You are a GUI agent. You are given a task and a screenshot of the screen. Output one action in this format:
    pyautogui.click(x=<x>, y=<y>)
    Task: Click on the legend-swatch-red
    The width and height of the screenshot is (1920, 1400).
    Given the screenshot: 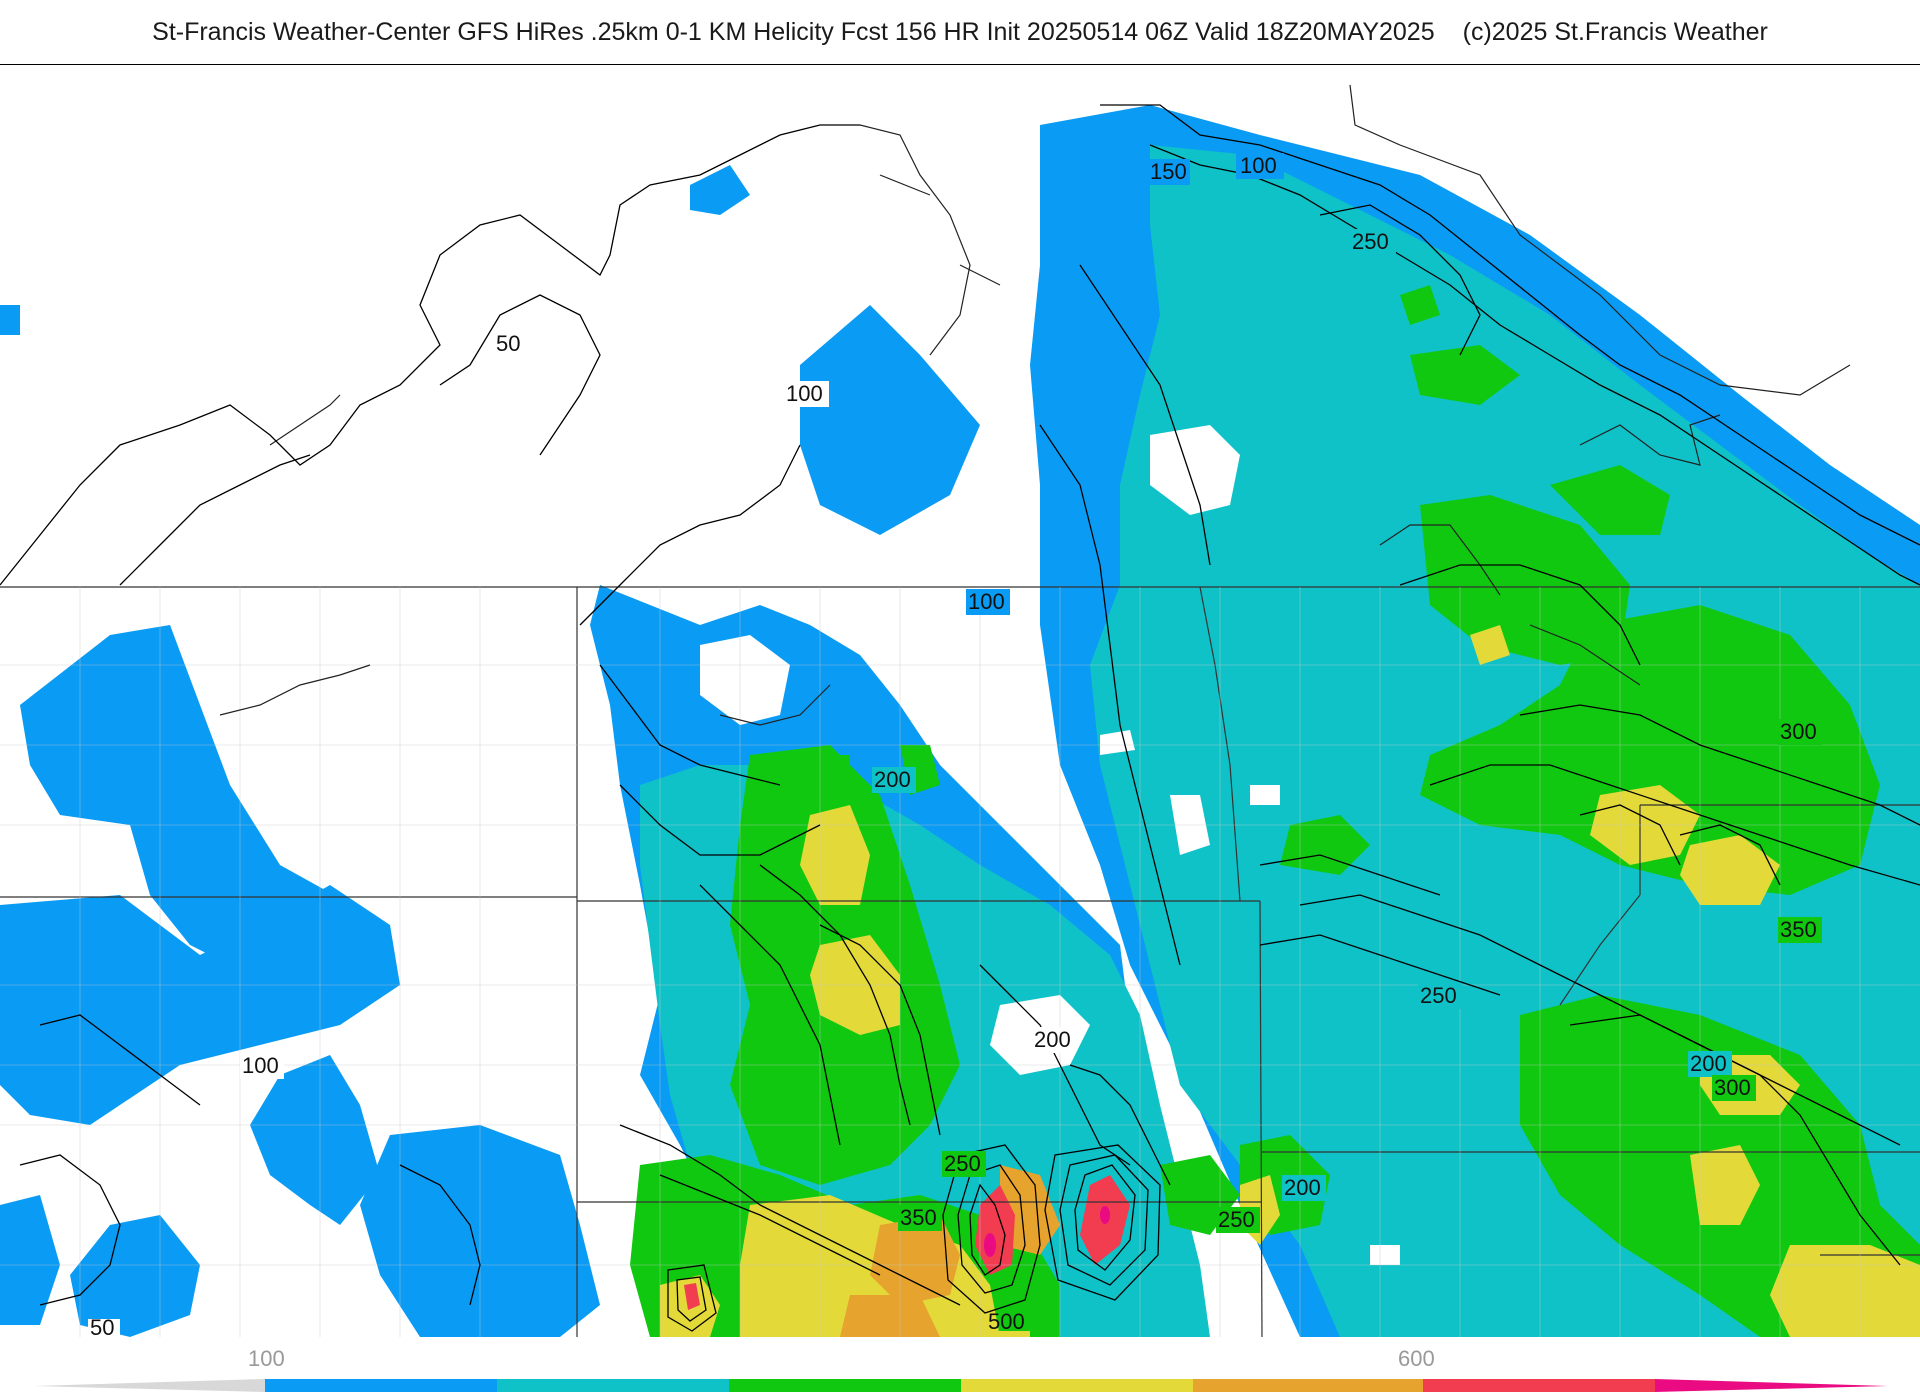 What is the action you would take?
    pyautogui.click(x=1539, y=1385)
    